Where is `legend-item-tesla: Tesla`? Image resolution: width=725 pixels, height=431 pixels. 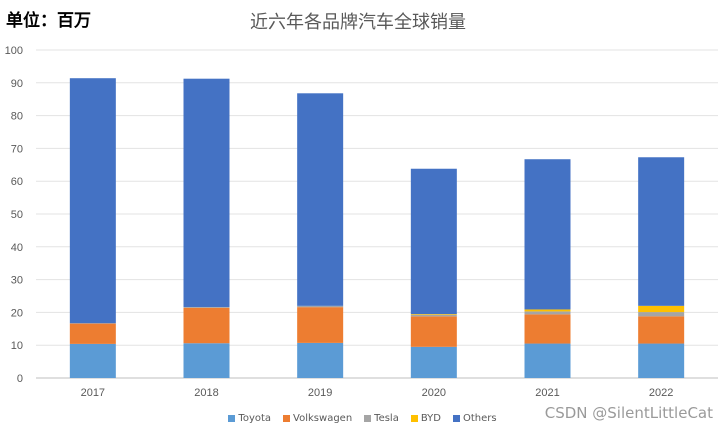
legend-item-tesla: Tesla is located at coordinates (381, 418).